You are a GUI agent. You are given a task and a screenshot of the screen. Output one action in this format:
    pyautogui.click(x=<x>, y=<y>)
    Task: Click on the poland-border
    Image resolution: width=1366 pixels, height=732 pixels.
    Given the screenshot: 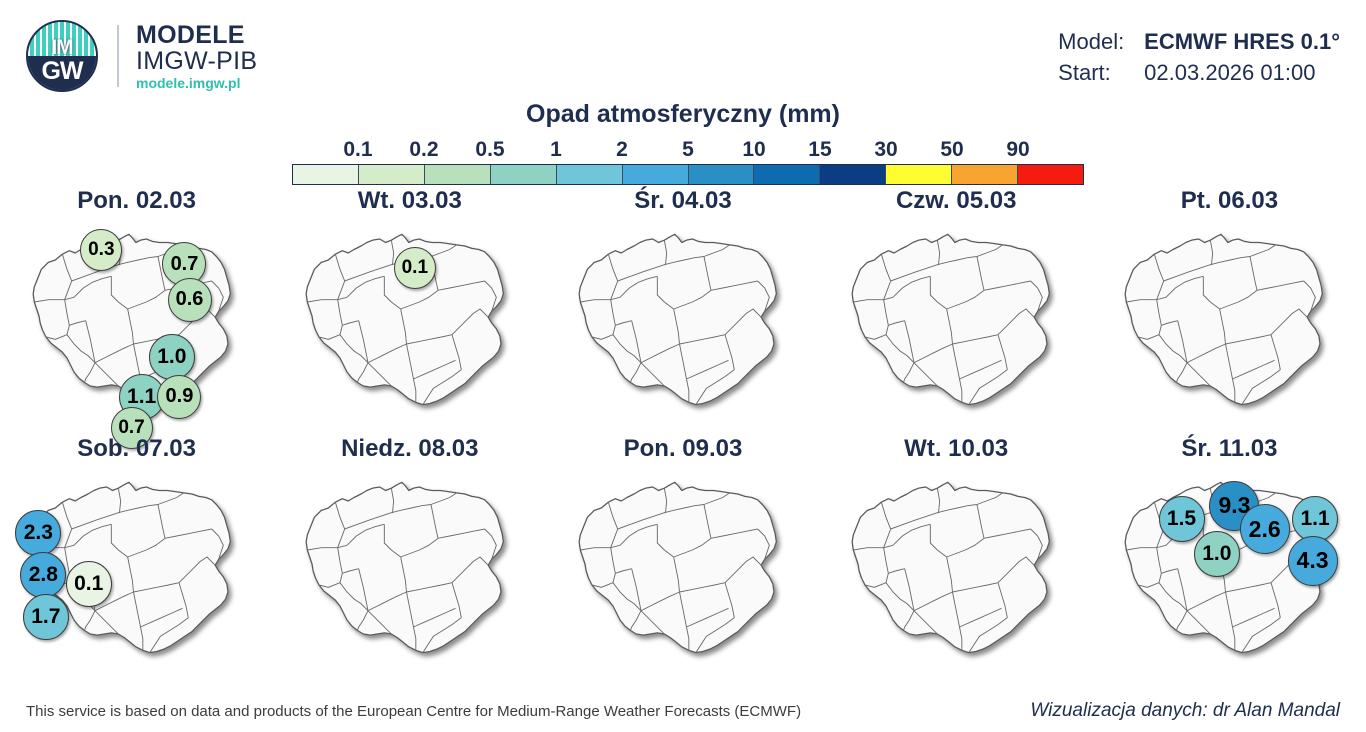 What is the action you would take?
    pyautogui.click(x=951, y=567)
    